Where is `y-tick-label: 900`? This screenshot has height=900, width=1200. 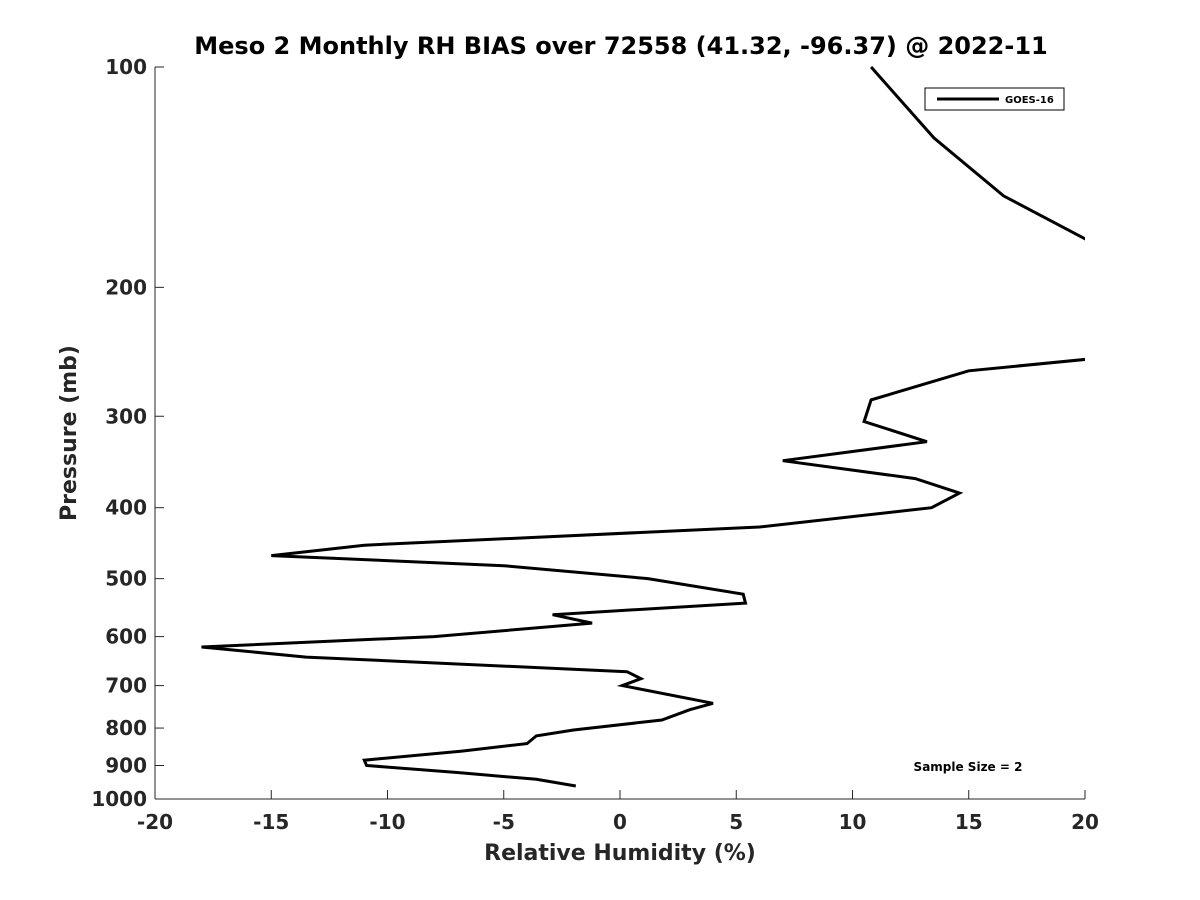 y-tick-label: 900 is located at coordinates (126, 766).